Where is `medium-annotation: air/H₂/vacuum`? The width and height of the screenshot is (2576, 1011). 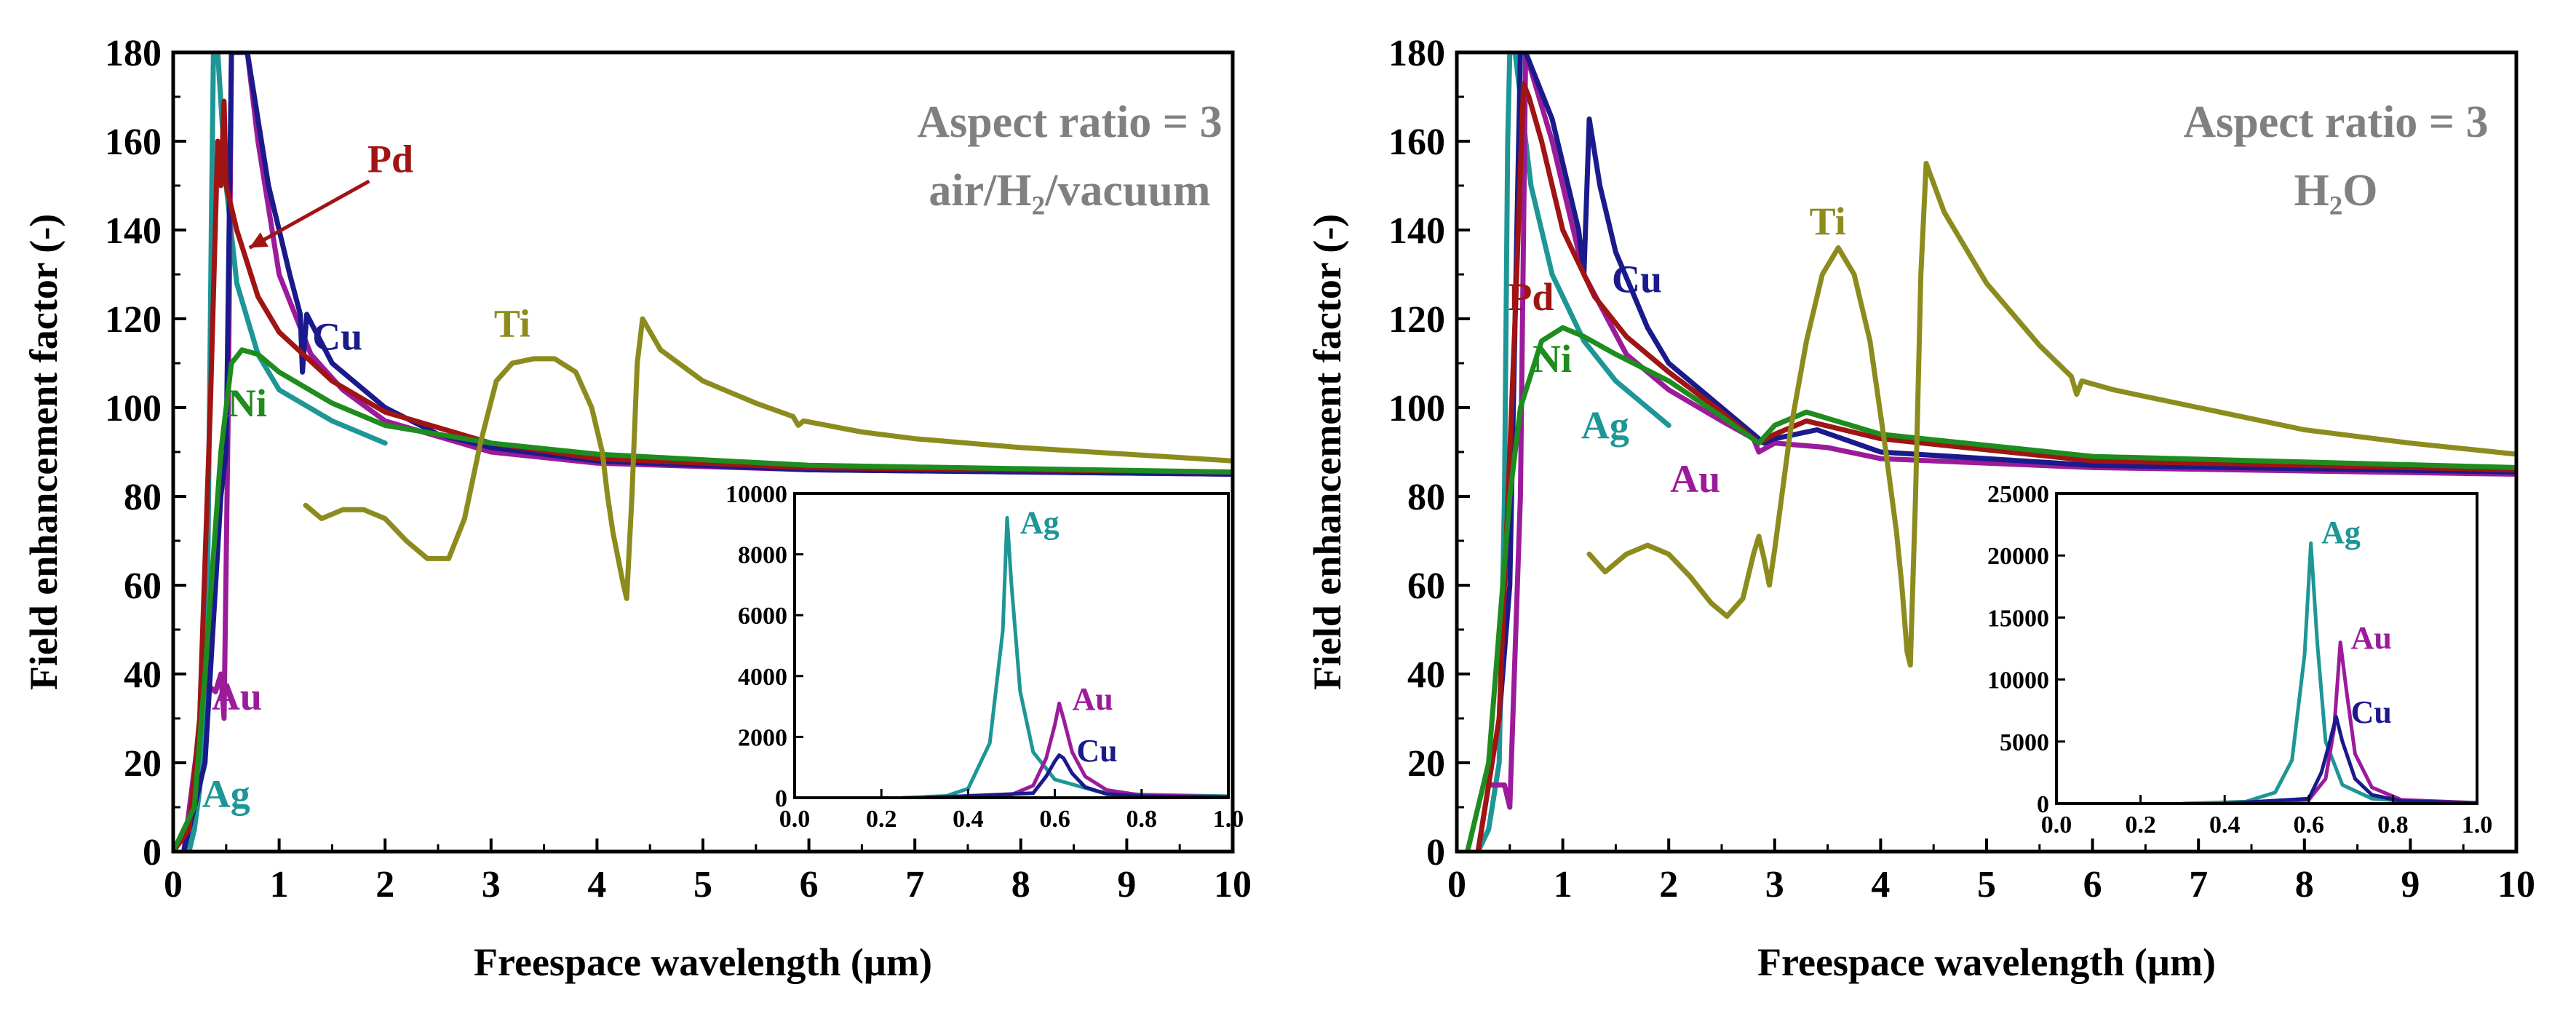
medium-annotation: air/H₂/vacuum is located at coordinates (1069, 190).